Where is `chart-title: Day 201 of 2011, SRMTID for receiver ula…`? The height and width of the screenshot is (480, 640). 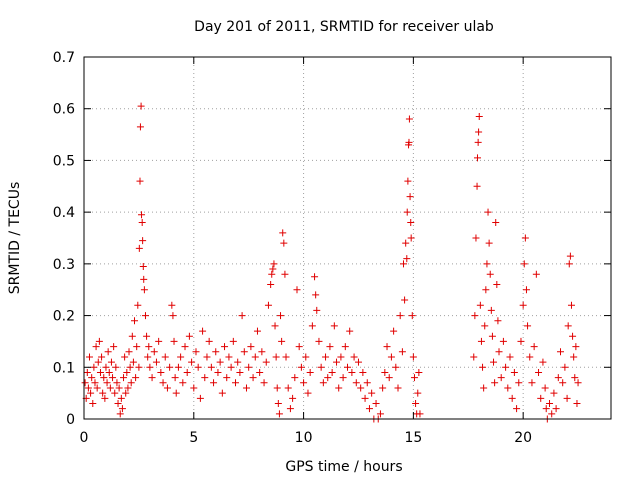 chart-title: Day 201 of 2011, SRMTID for receiver ula… is located at coordinates (344, 27).